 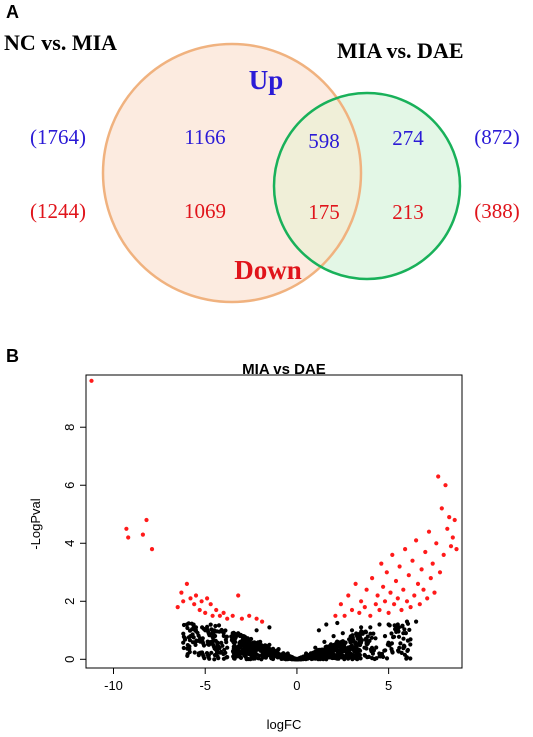 I want to click on y-tick-label: 6, so click(x=69, y=485).